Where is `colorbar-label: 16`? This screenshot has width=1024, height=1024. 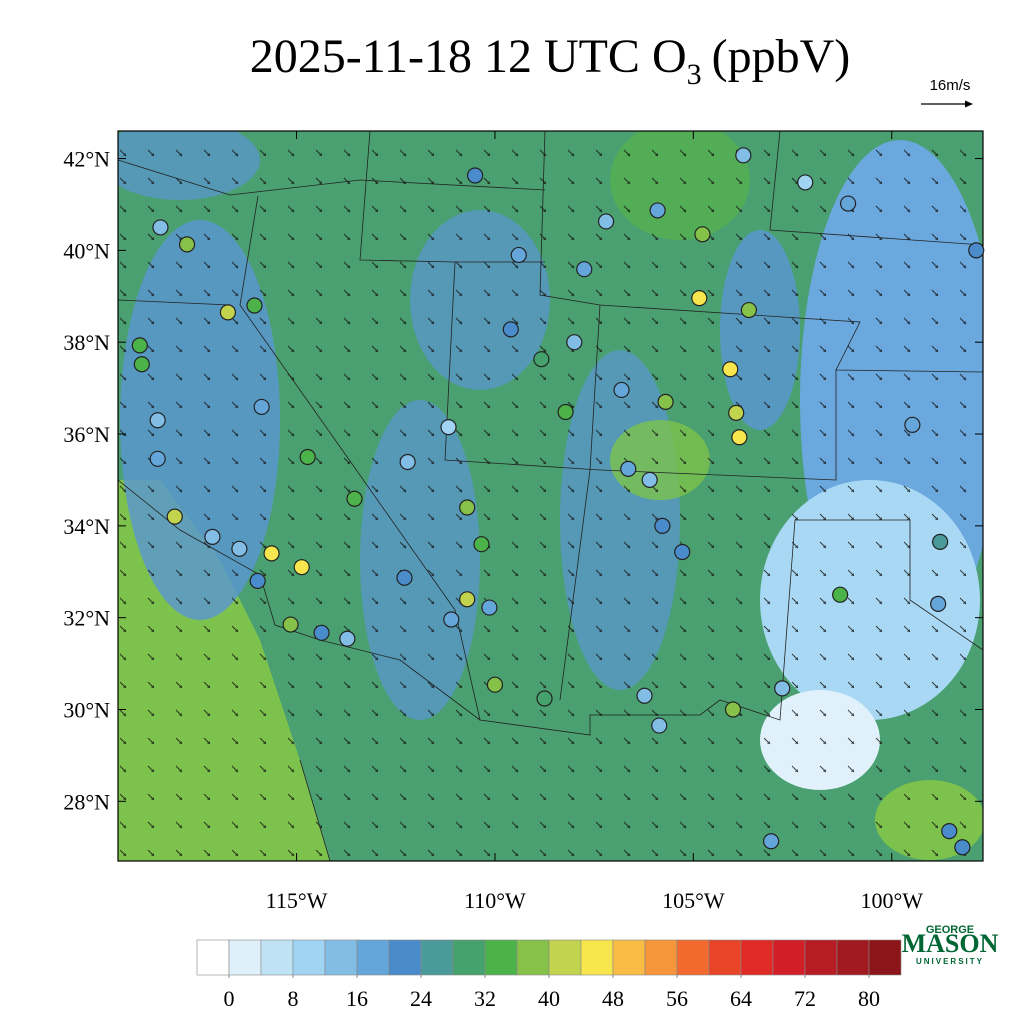
colorbar-label: 16 is located at coordinates (357, 998).